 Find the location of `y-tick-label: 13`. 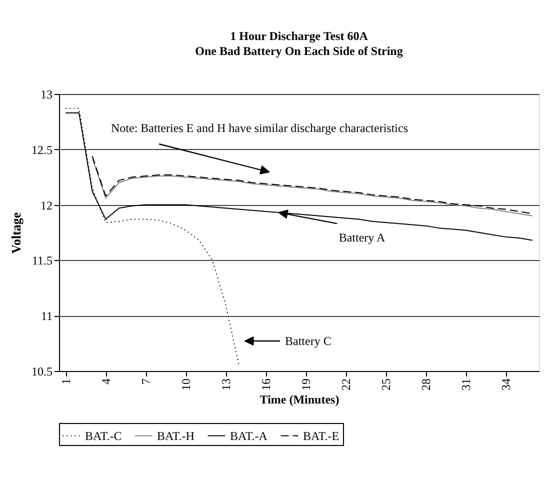

y-tick-label: 13 is located at coordinates (46, 95).